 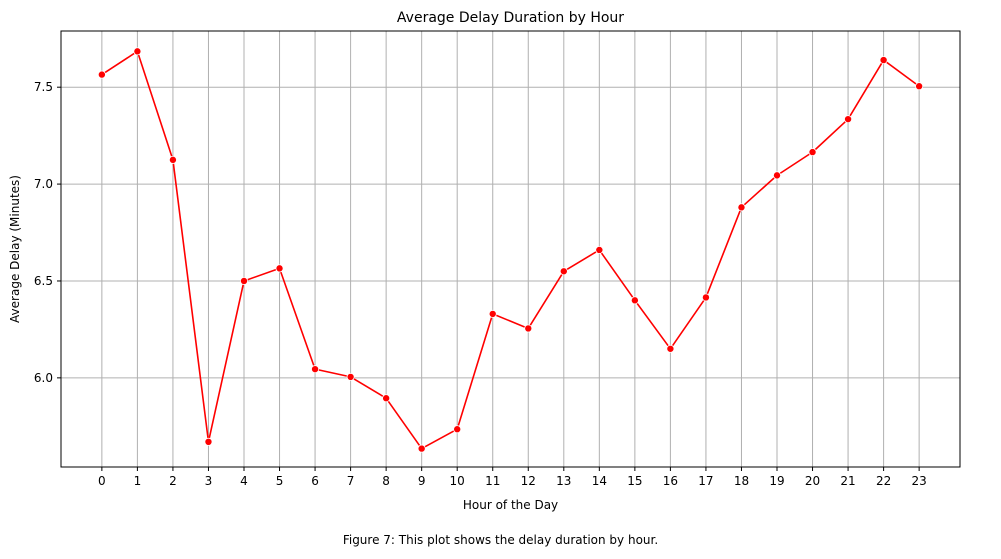 I want to click on x-tick-label: 2, so click(x=173, y=481).